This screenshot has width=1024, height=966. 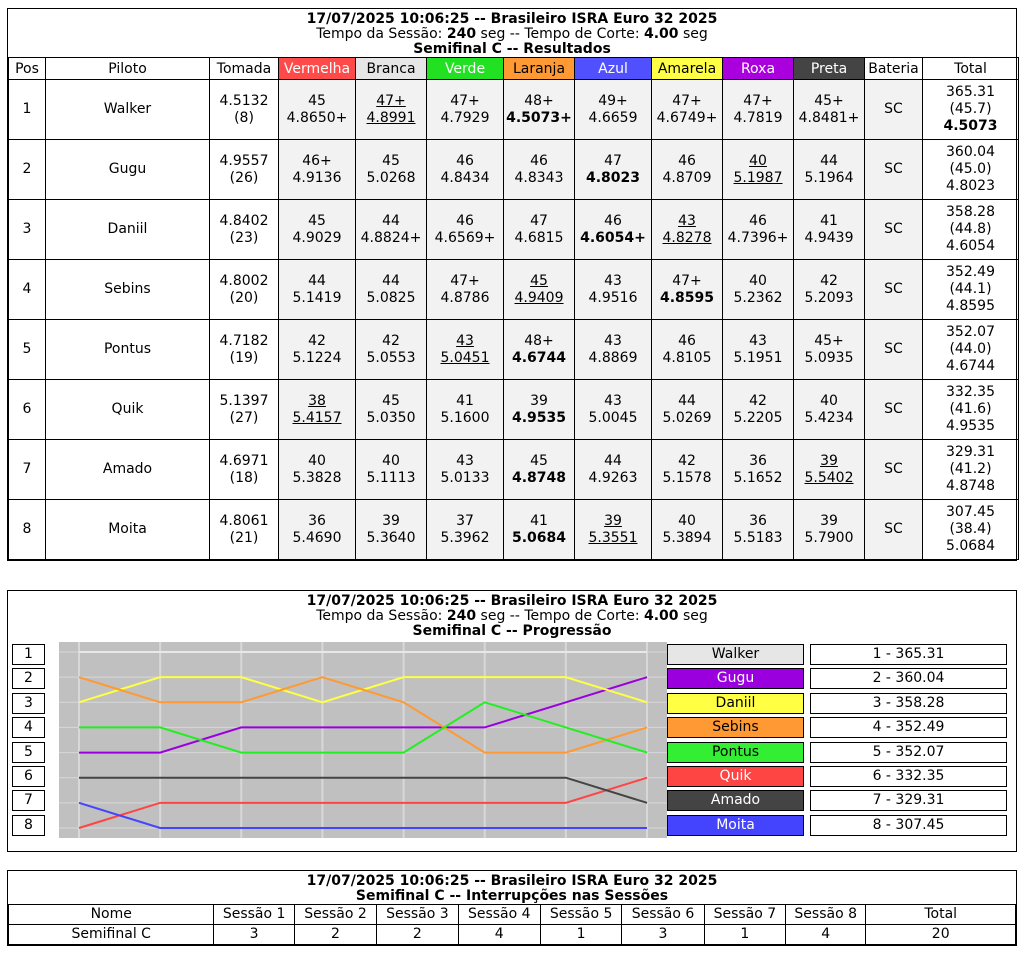 I want to click on lane-result-cell: 44 4.9263, so click(x=613, y=469).